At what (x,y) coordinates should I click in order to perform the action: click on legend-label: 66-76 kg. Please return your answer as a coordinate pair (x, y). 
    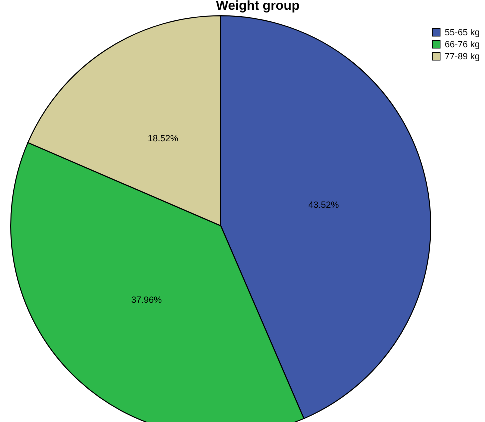
    Looking at the image, I should click on (462, 45).